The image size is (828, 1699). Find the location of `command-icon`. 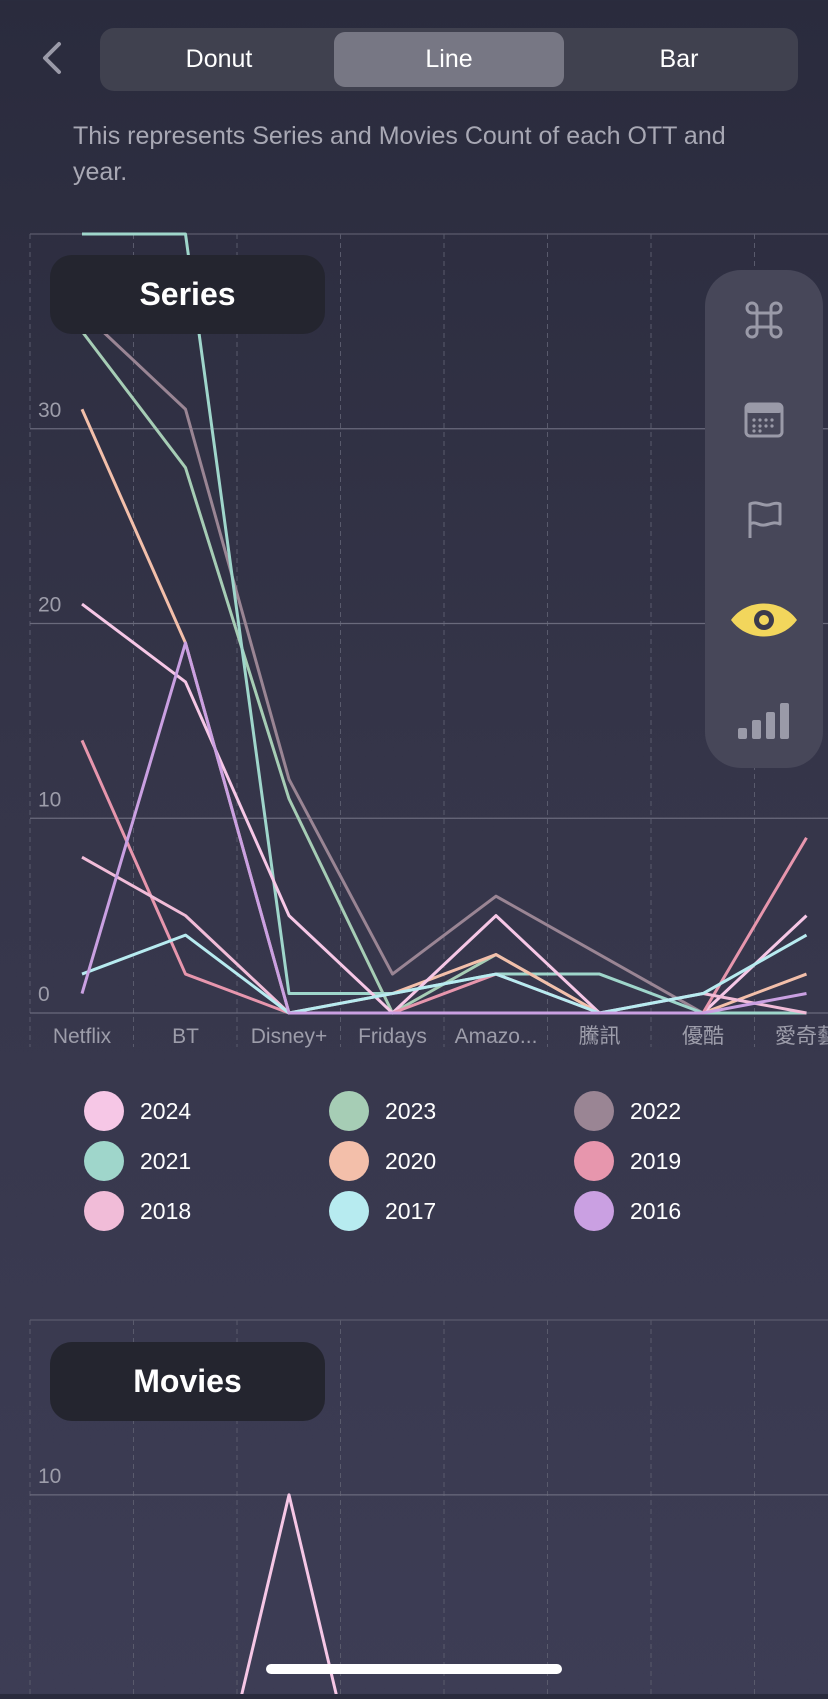

command-icon is located at coordinates (764, 320).